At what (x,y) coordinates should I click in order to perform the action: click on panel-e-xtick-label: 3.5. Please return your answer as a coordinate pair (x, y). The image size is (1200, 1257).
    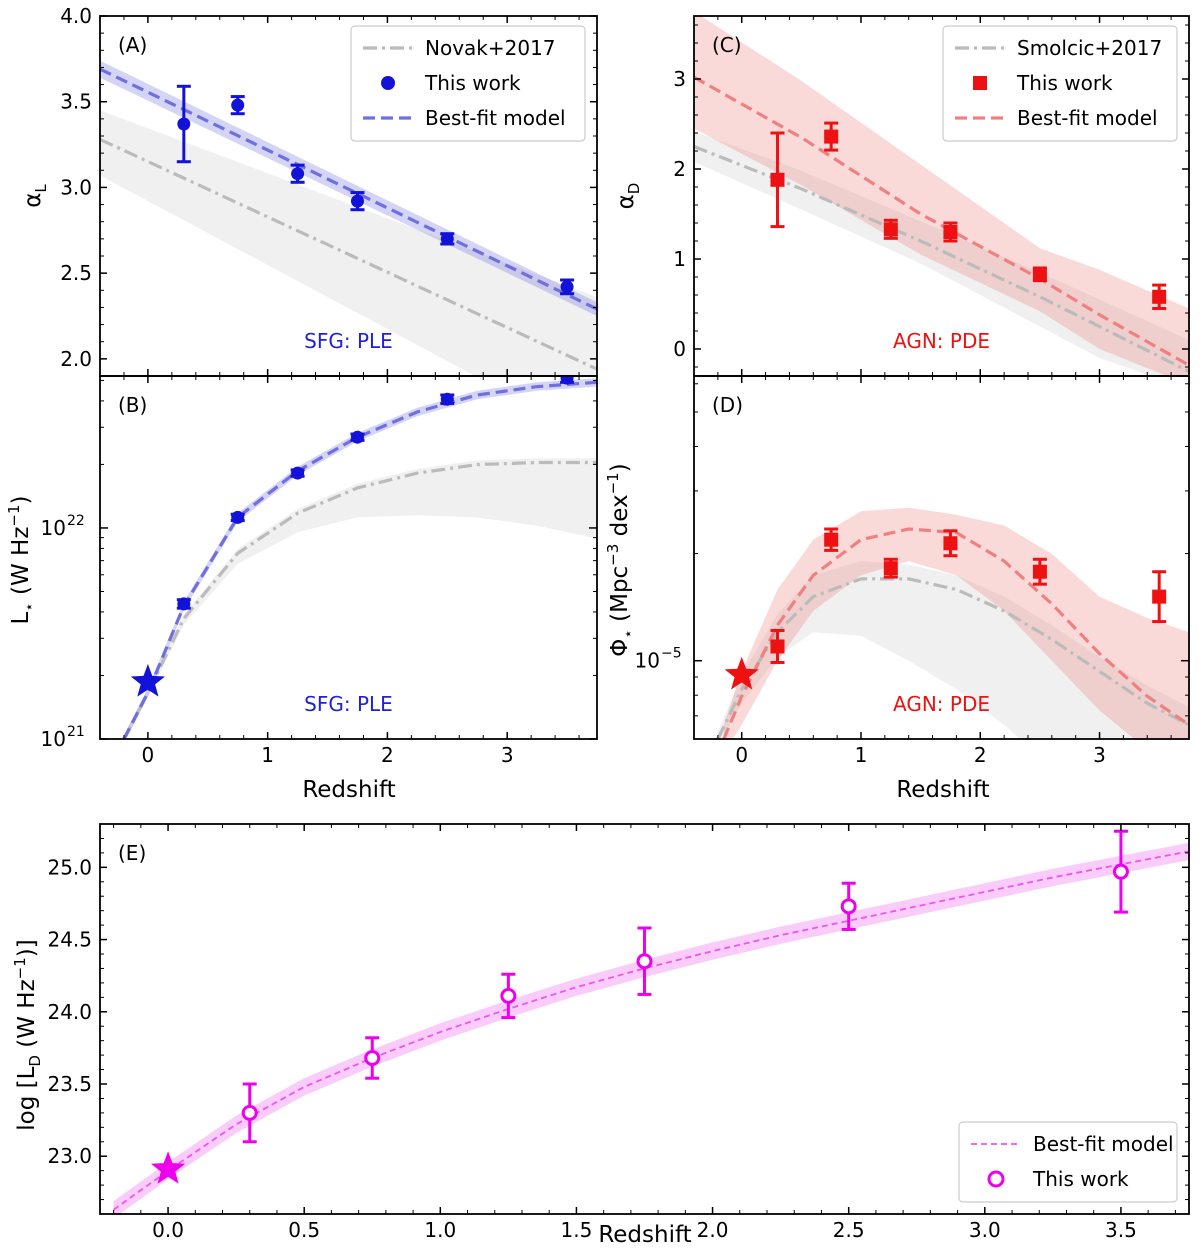
    Looking at the image, I should click on (1121, 1230).